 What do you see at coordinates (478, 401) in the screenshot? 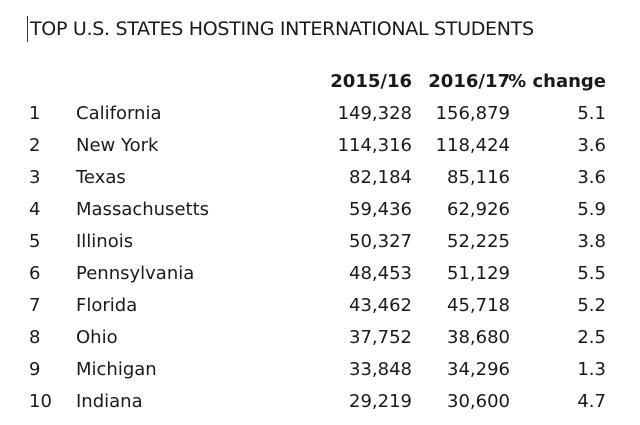
I see `cell-value: 30,600` at bounding box center [478, 401].